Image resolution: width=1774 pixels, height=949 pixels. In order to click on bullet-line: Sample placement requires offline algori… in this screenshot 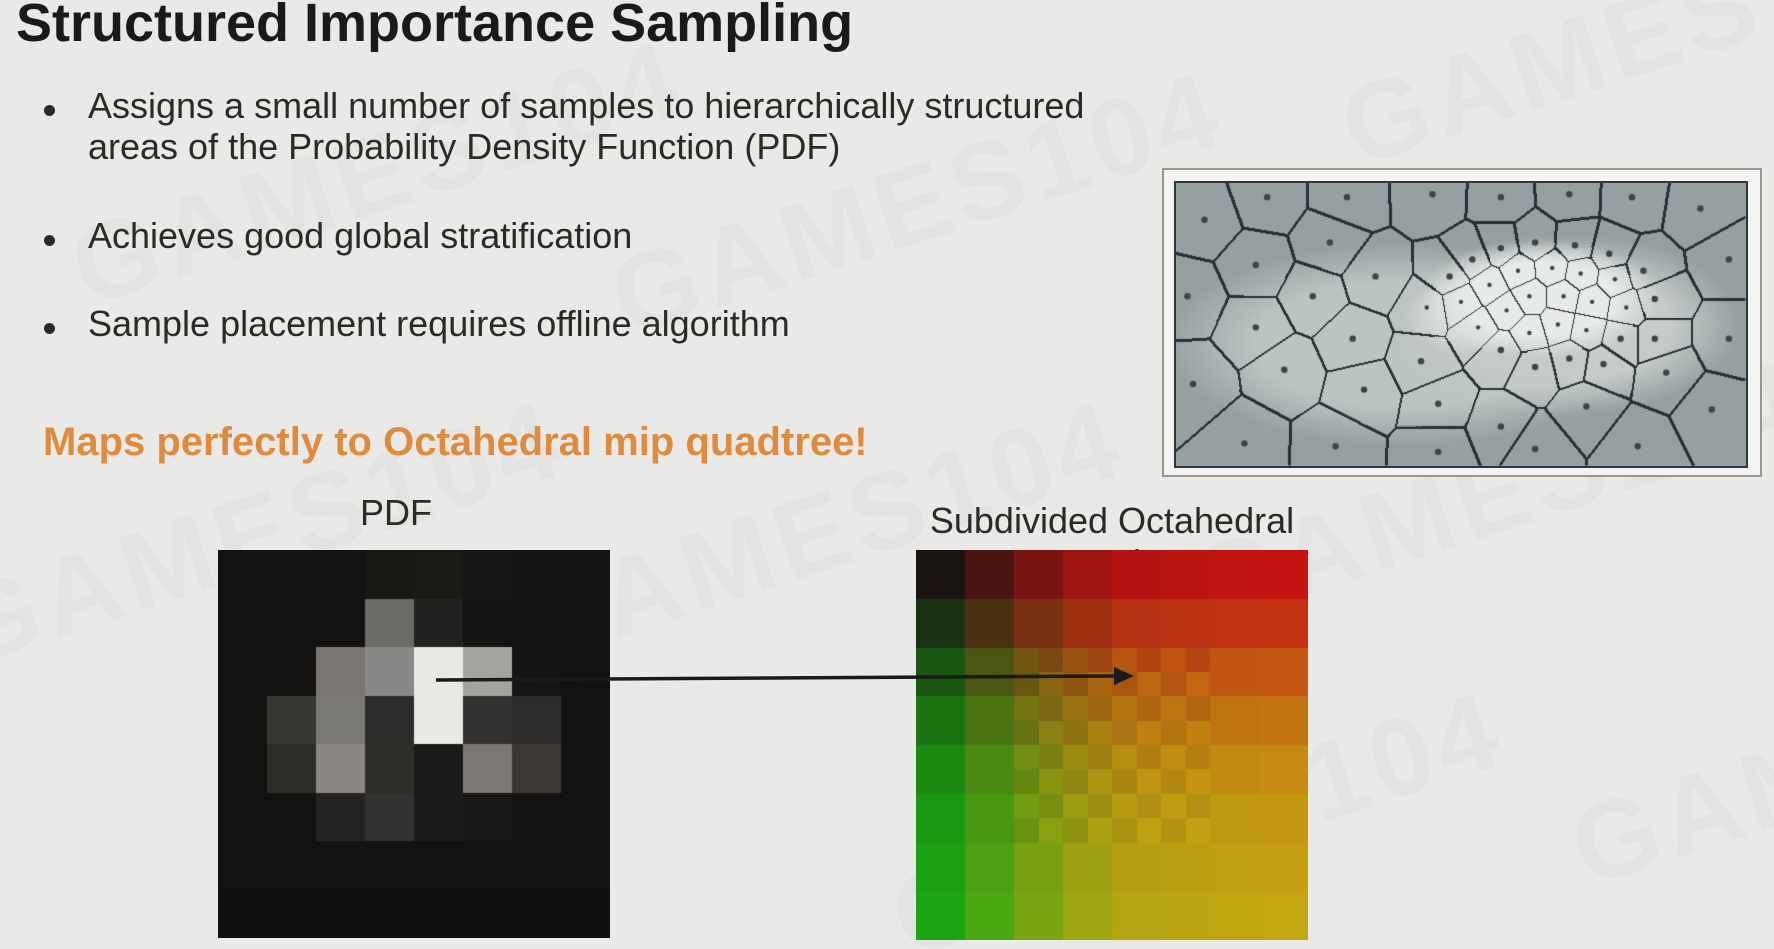, I will do `click(439, 323)`.